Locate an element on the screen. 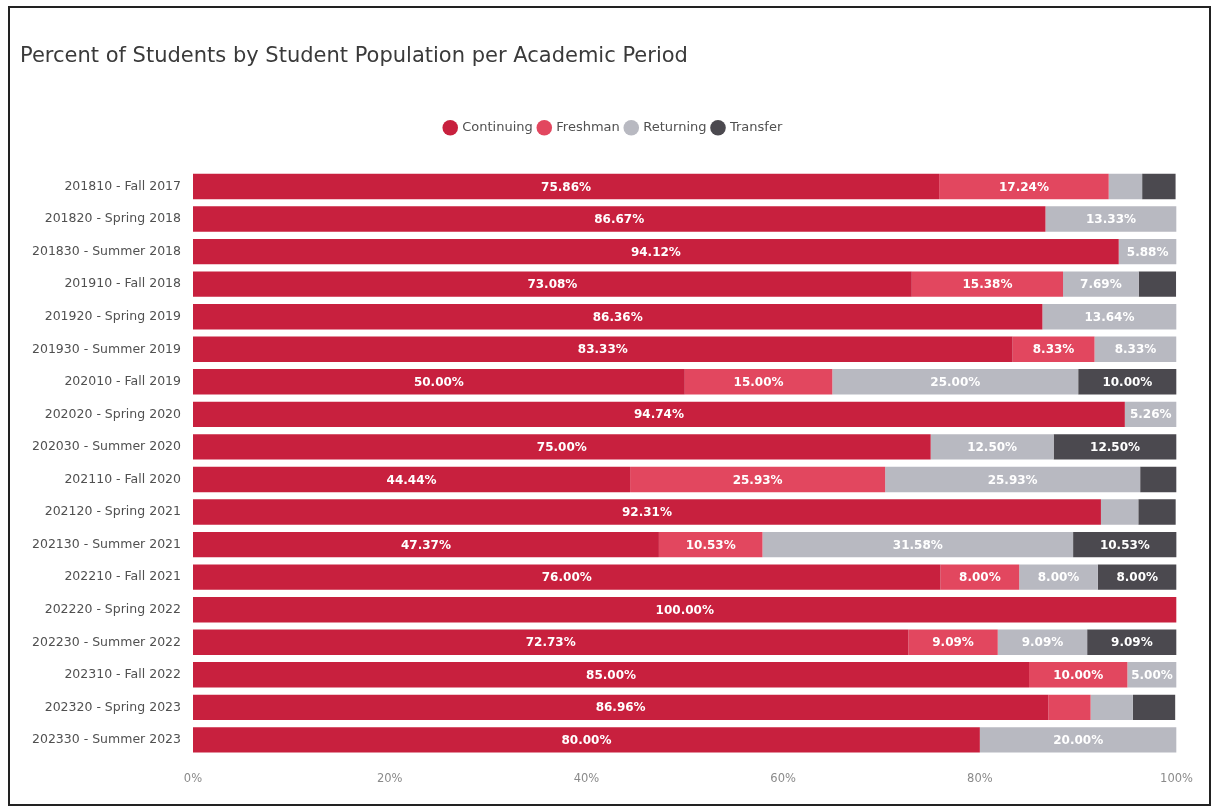 The height and width of the screenshot is (810, 1213). data-label: 5.88% is located at coordinates (1147, 251).